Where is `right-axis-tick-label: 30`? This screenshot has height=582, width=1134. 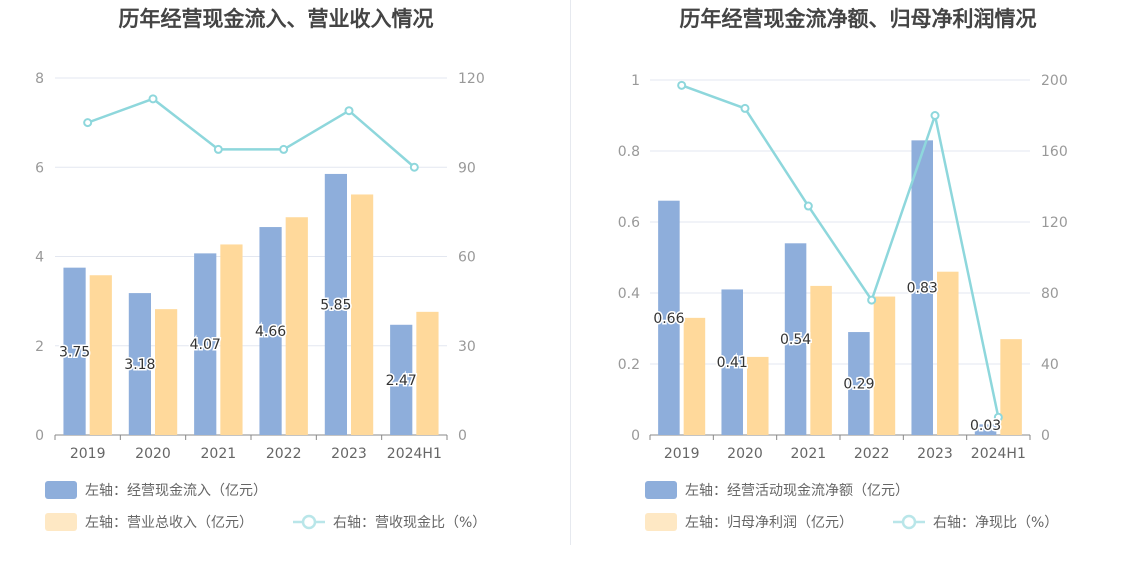
right-axis-tick-label: 30 is located at coordinates (467, 347).